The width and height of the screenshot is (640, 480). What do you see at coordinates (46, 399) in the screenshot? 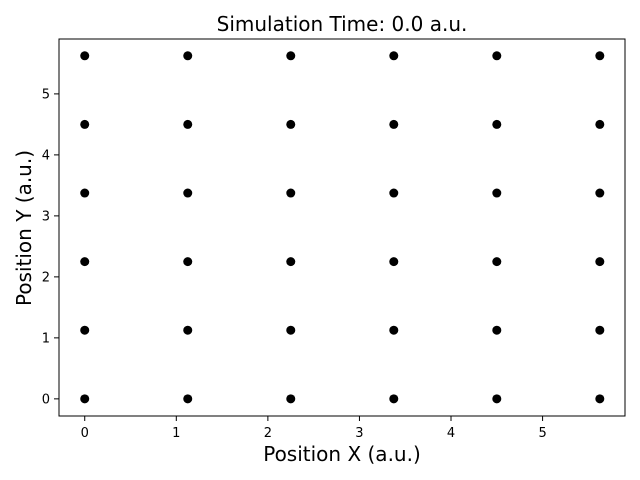
I see `y-tick-label: 0` at bounding box center [46, 399].